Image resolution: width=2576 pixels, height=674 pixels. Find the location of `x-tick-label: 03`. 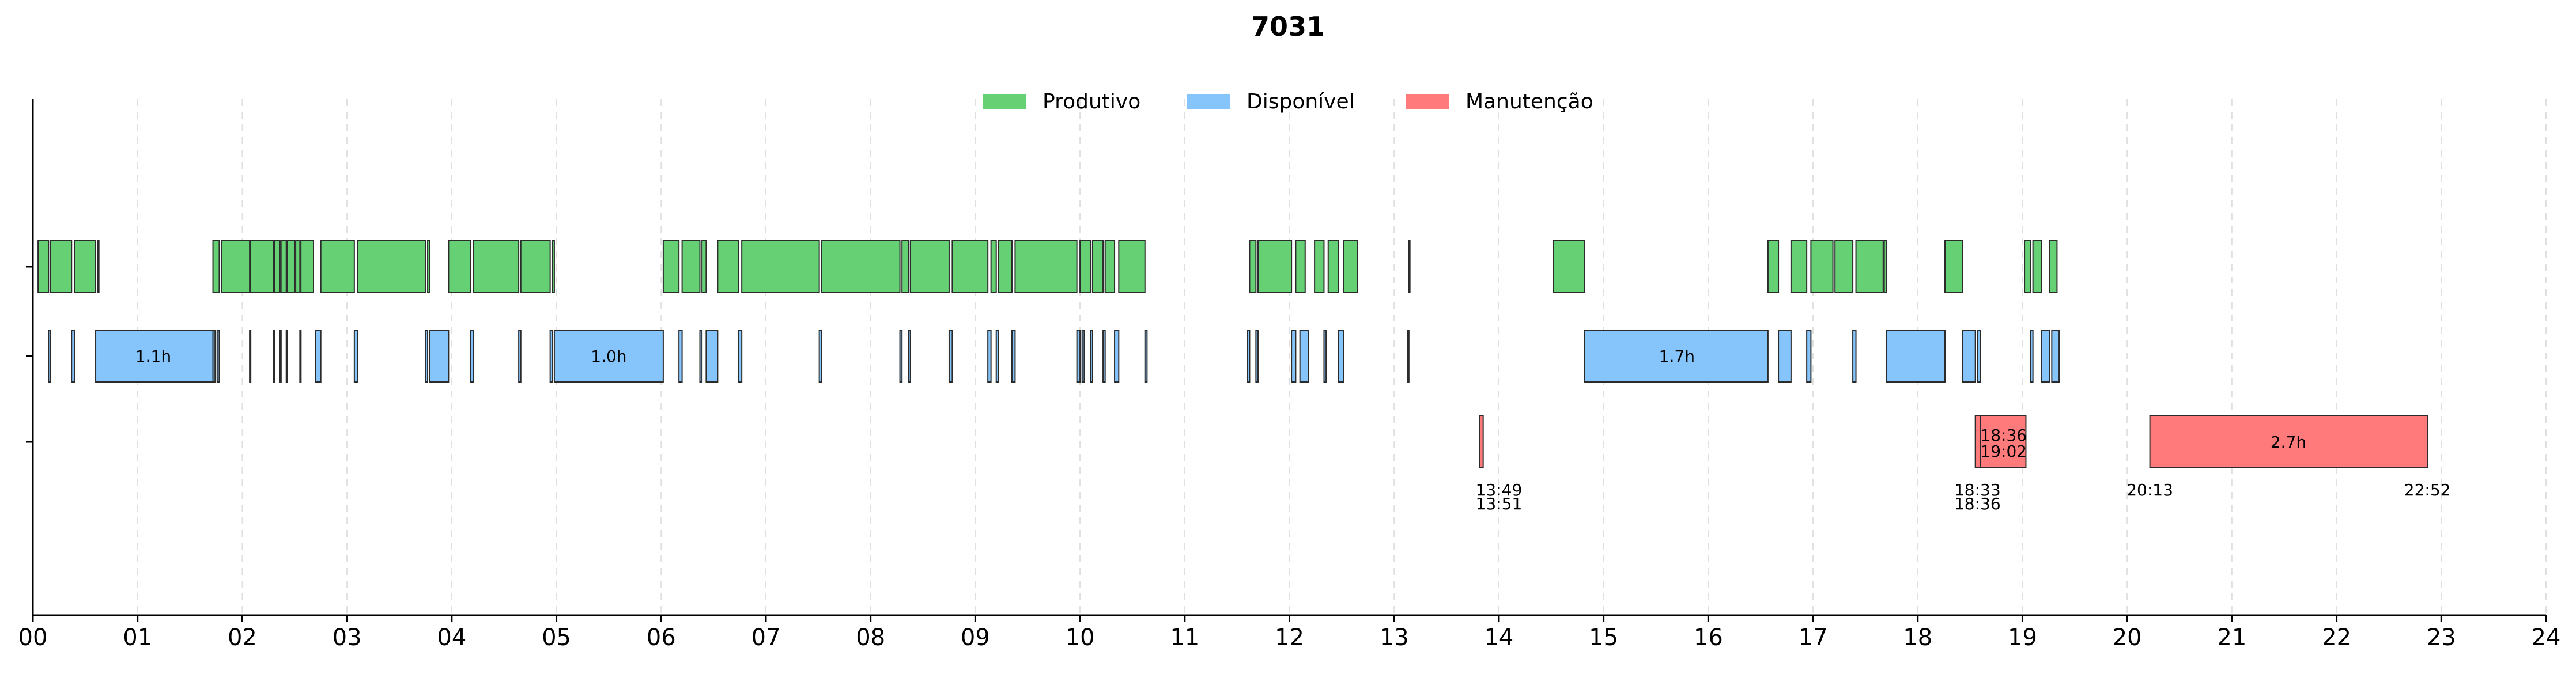

x-tick-label: 03 is located at coordinates (347, 637).